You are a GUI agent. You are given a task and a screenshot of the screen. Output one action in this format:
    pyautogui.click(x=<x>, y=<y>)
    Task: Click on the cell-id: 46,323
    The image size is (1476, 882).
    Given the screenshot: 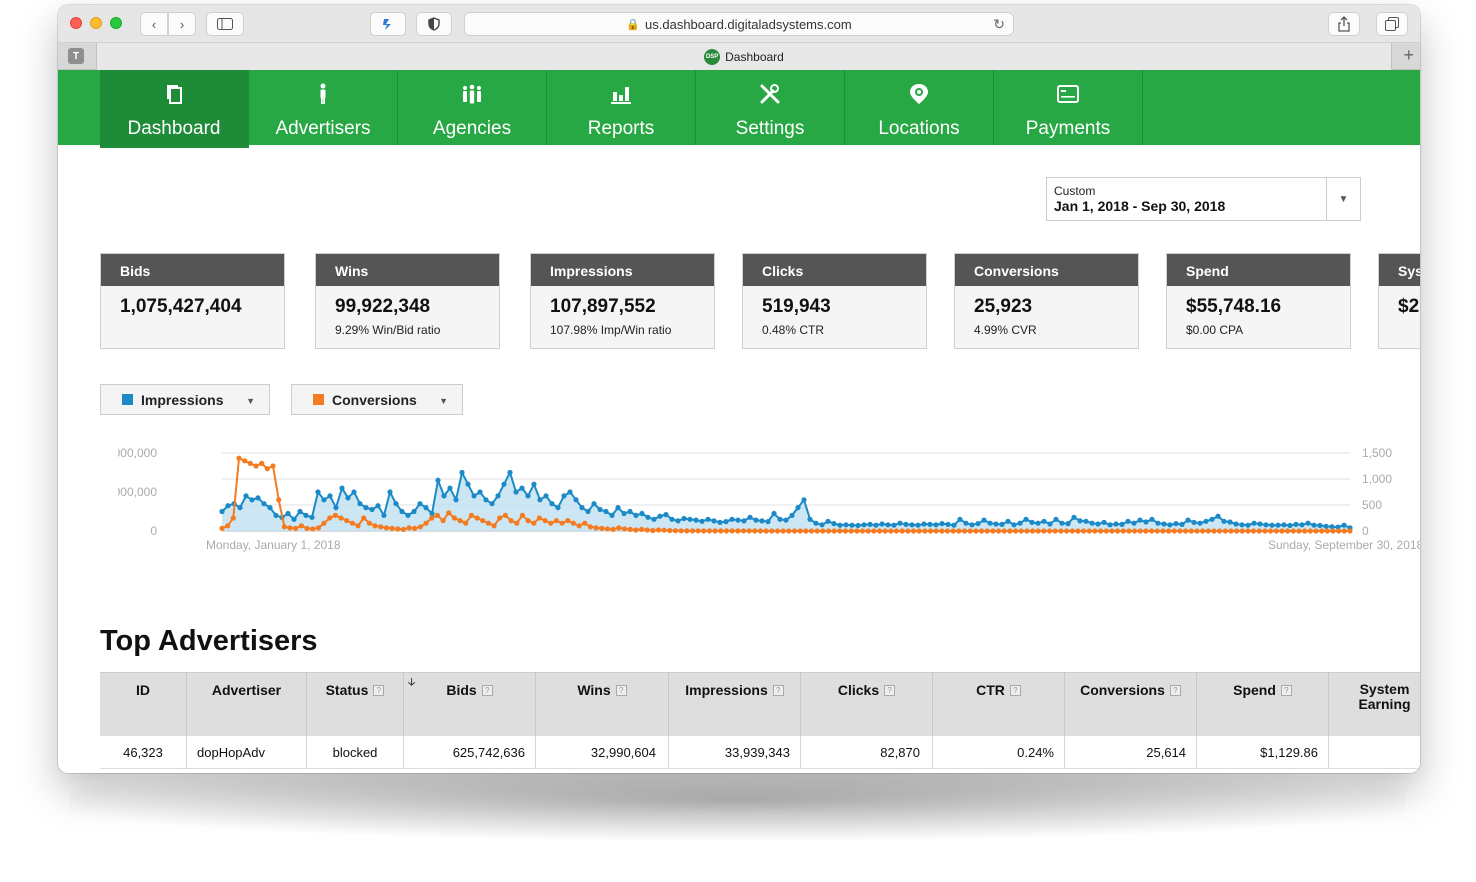 What is the action you would take?
    pyautogui.click(x=143, y=752)
    